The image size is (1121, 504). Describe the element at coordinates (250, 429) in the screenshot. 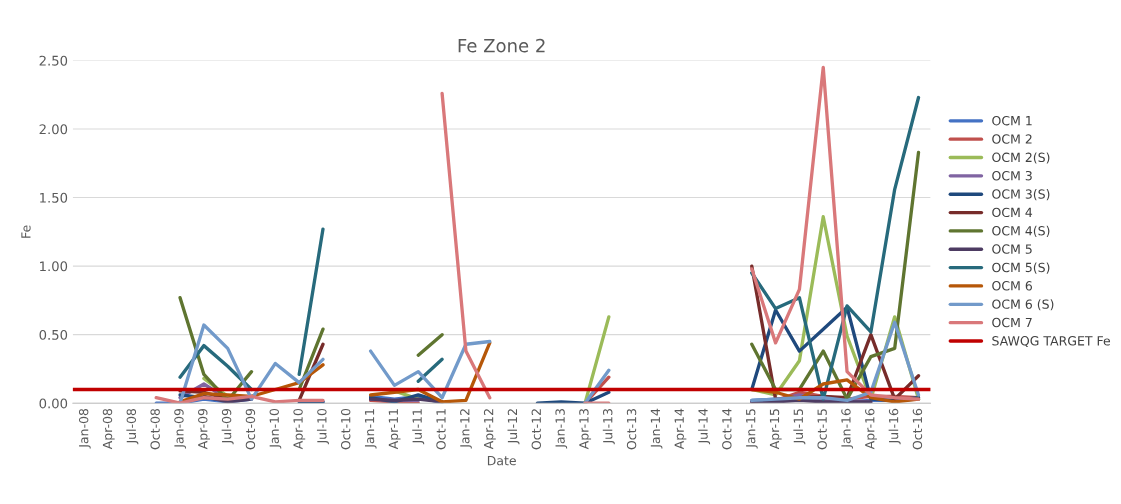

I see `x-tick-label: Oct-09` at that location.